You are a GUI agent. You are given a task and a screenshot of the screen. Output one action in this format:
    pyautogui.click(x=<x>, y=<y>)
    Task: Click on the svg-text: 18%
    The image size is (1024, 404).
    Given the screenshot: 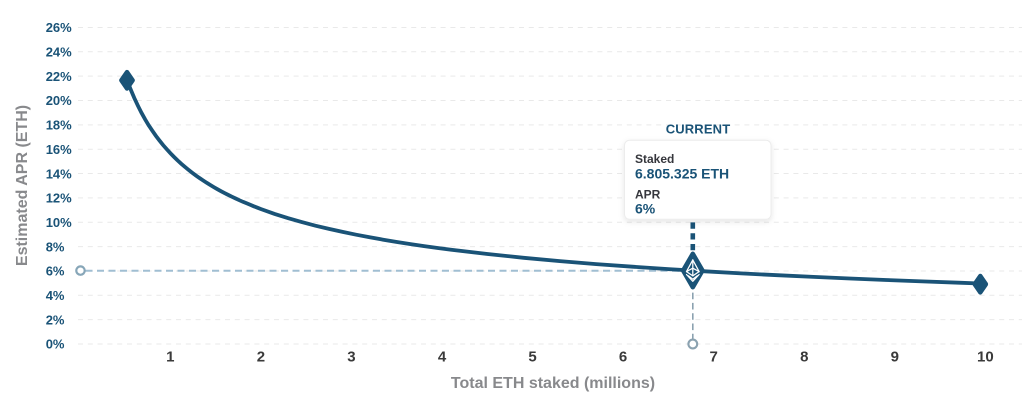 What is the action you would take?
    pyautogui.click(x=59, y=125)
    